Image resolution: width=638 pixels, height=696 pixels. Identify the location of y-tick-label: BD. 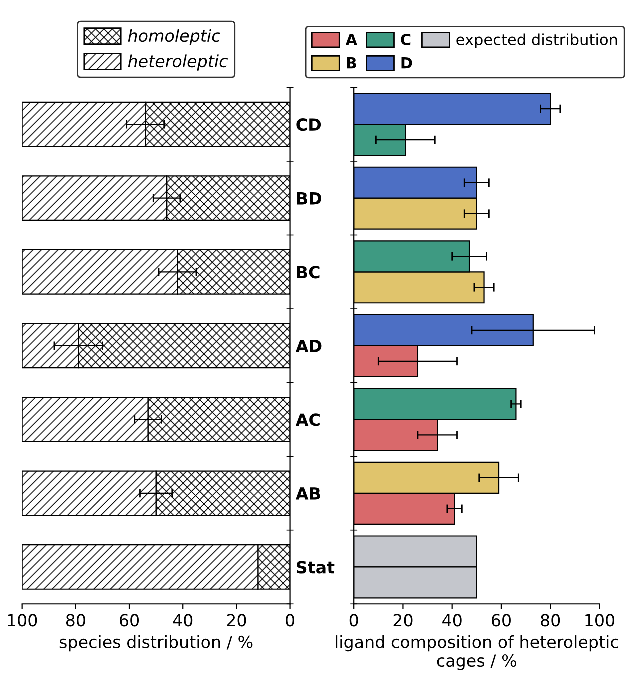
(309, 198).